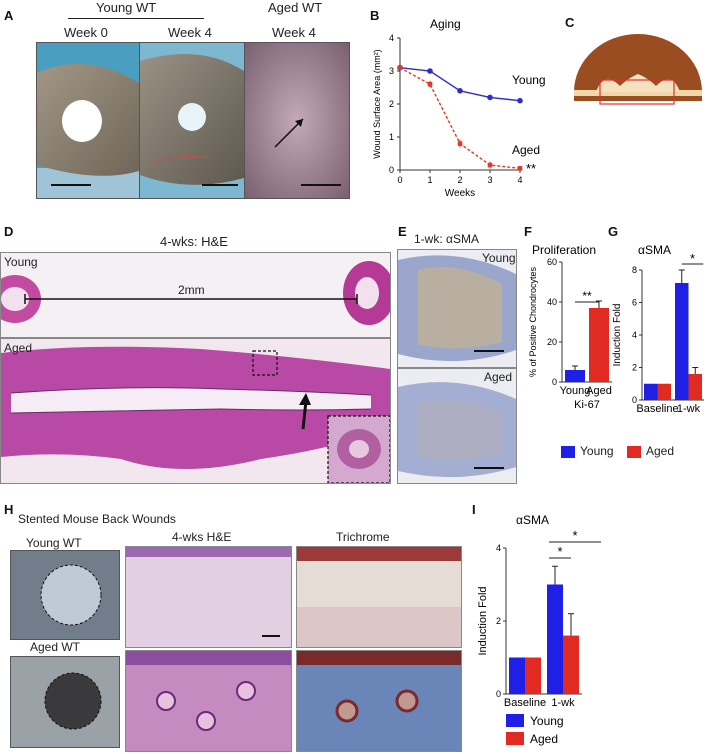 Image resolution: width=709 pixels, height=754 pixels. I want to click on chart-b-xtick-label: 2, so click(459, 180).